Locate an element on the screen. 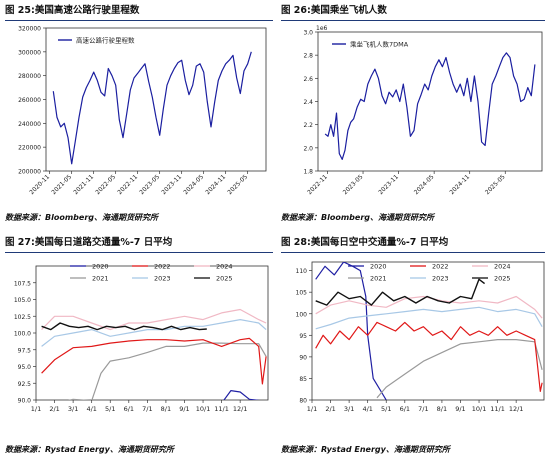 The height and width of the screenshot is (459, 550). legend-label: 高速公路行驶里程数 is located at coordinates (105, 40).